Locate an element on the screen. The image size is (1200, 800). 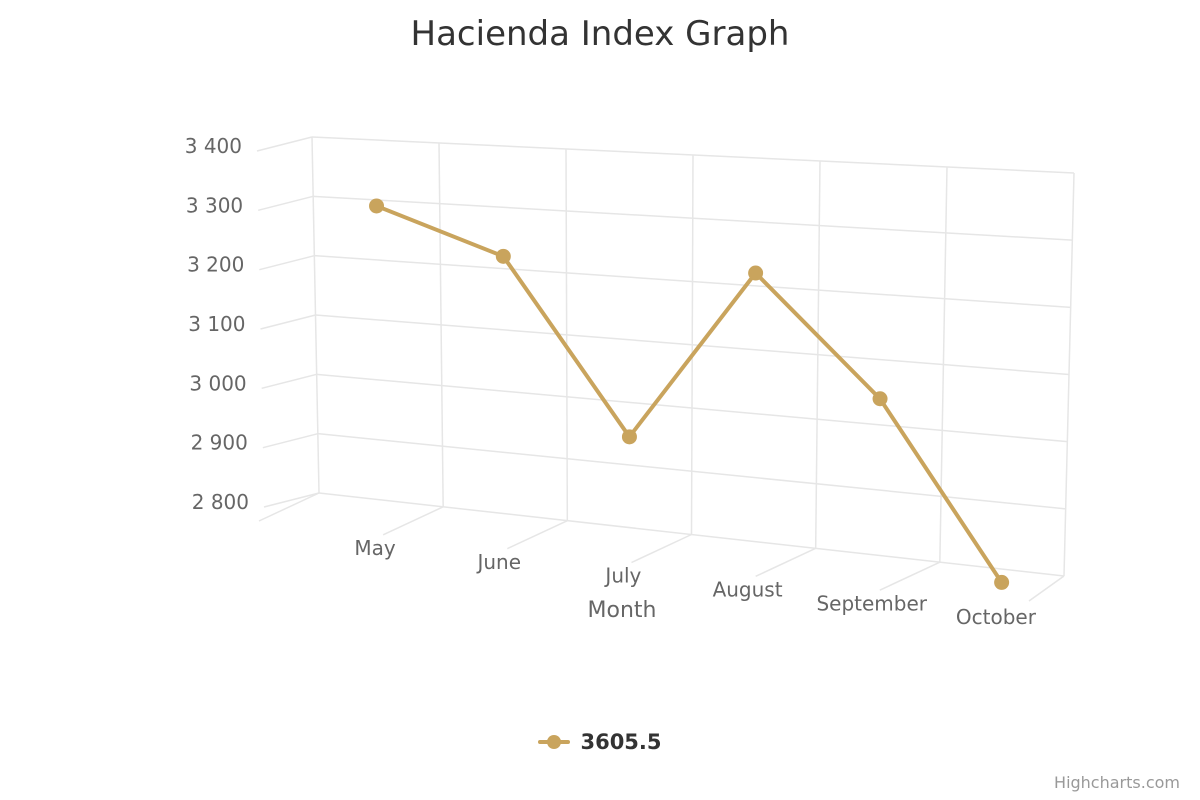
y-tick-label: 3 300 is located at coordinates (214, 205).